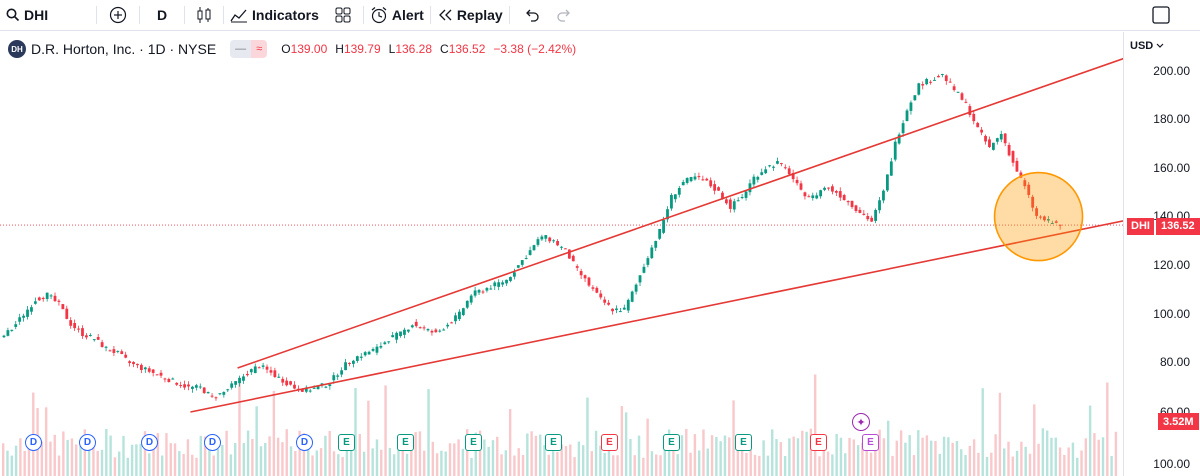 The height and width of the screenshot is (476, 1200). What do you see at coordinates (1171, 464) in the screenshot?
I see `volume-scale-label: 100.00` at bounding box center [1171, 464].